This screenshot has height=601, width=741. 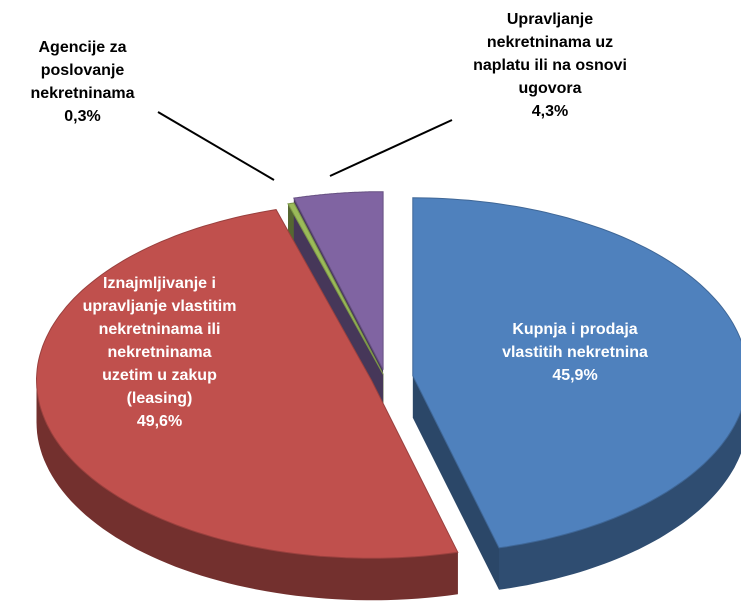 I want to click on value-label: 45,9%, so click(x=575, y=375).